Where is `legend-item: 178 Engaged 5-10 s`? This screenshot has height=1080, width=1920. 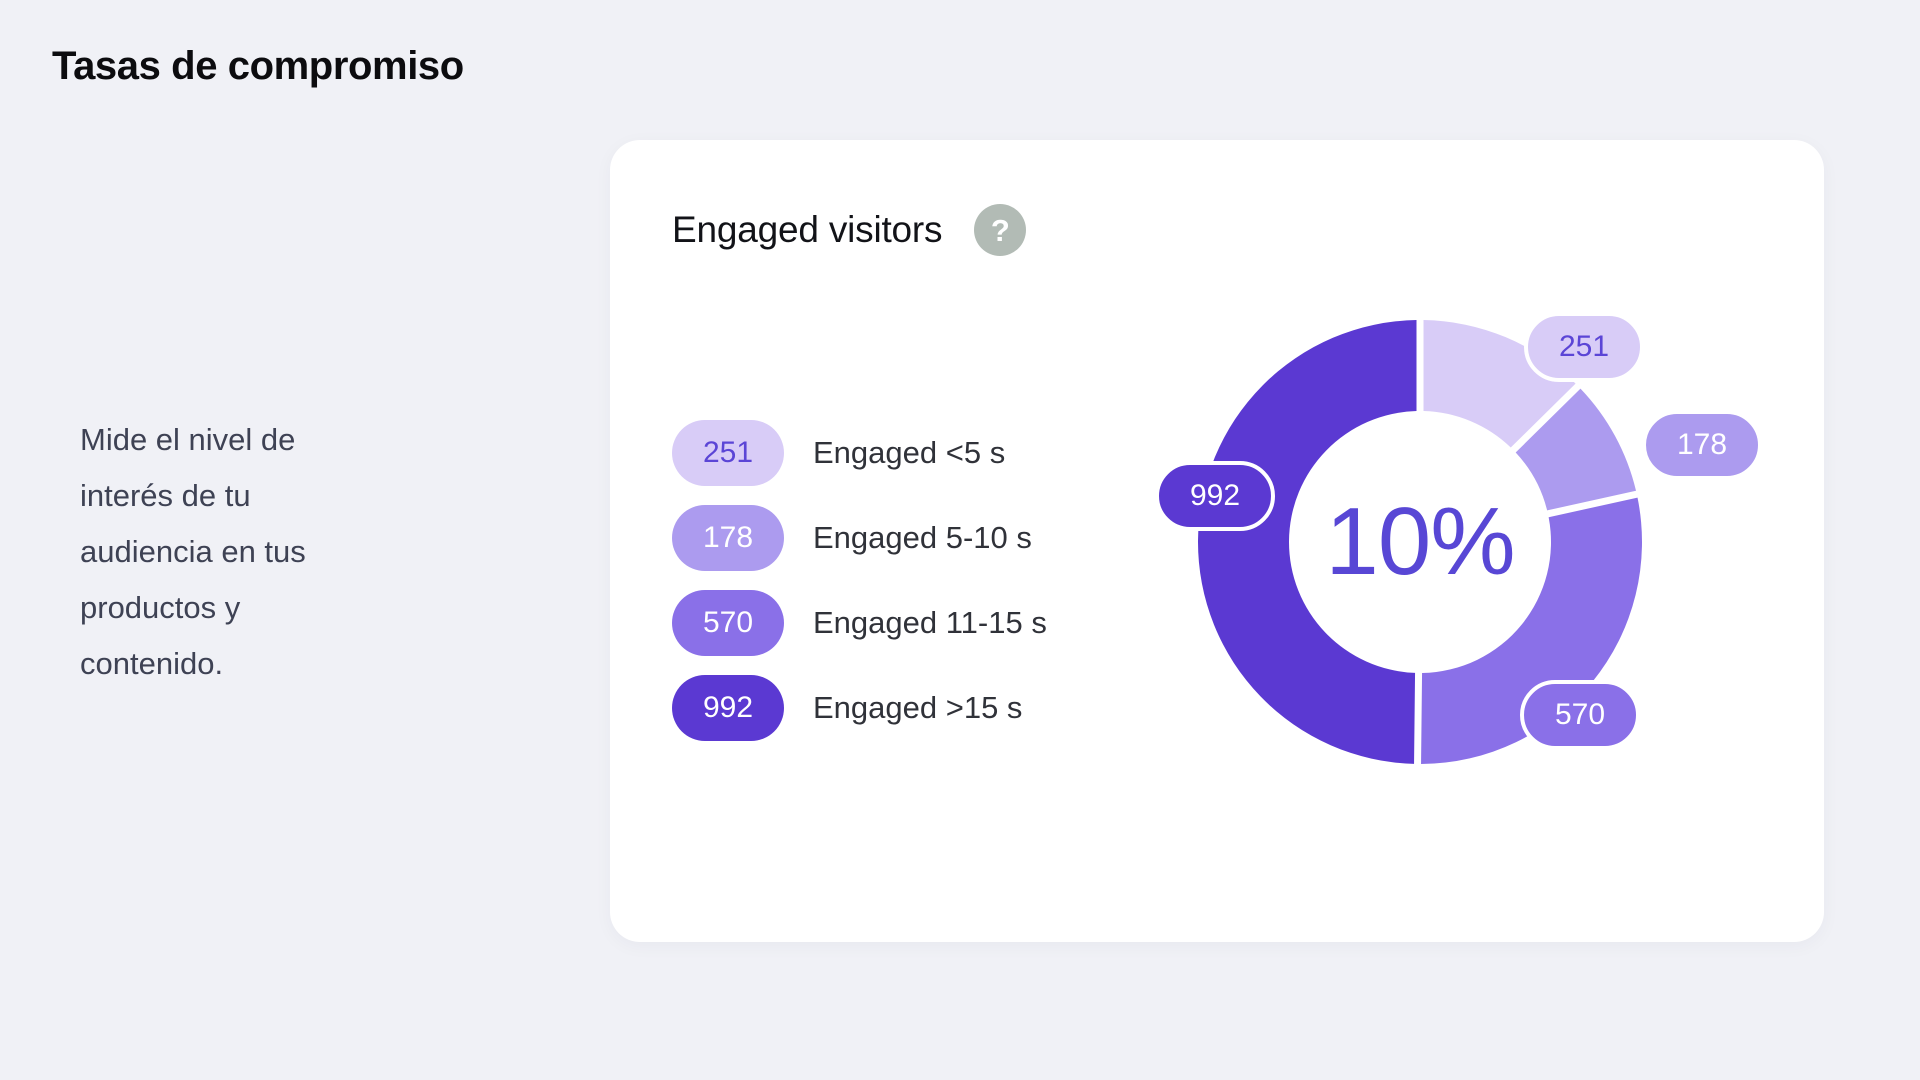 legend-item: 178 Engaged 5-10 s is located at coordinates (859, 538).